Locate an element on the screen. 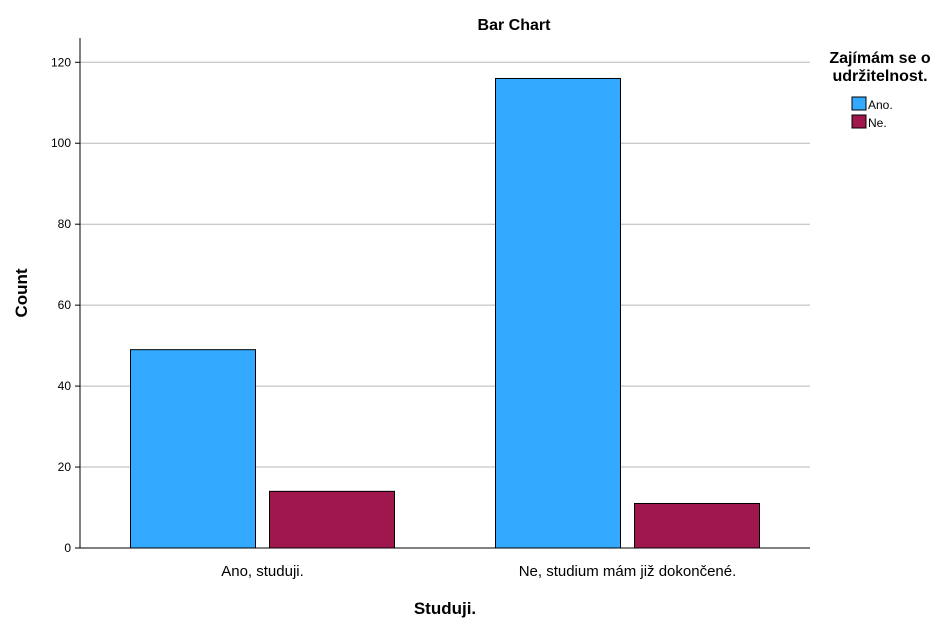 This screenshot has height=618, width=944. y-ticks: 0 20 40 60 80 100 120 is located at coordinates (65, 305).